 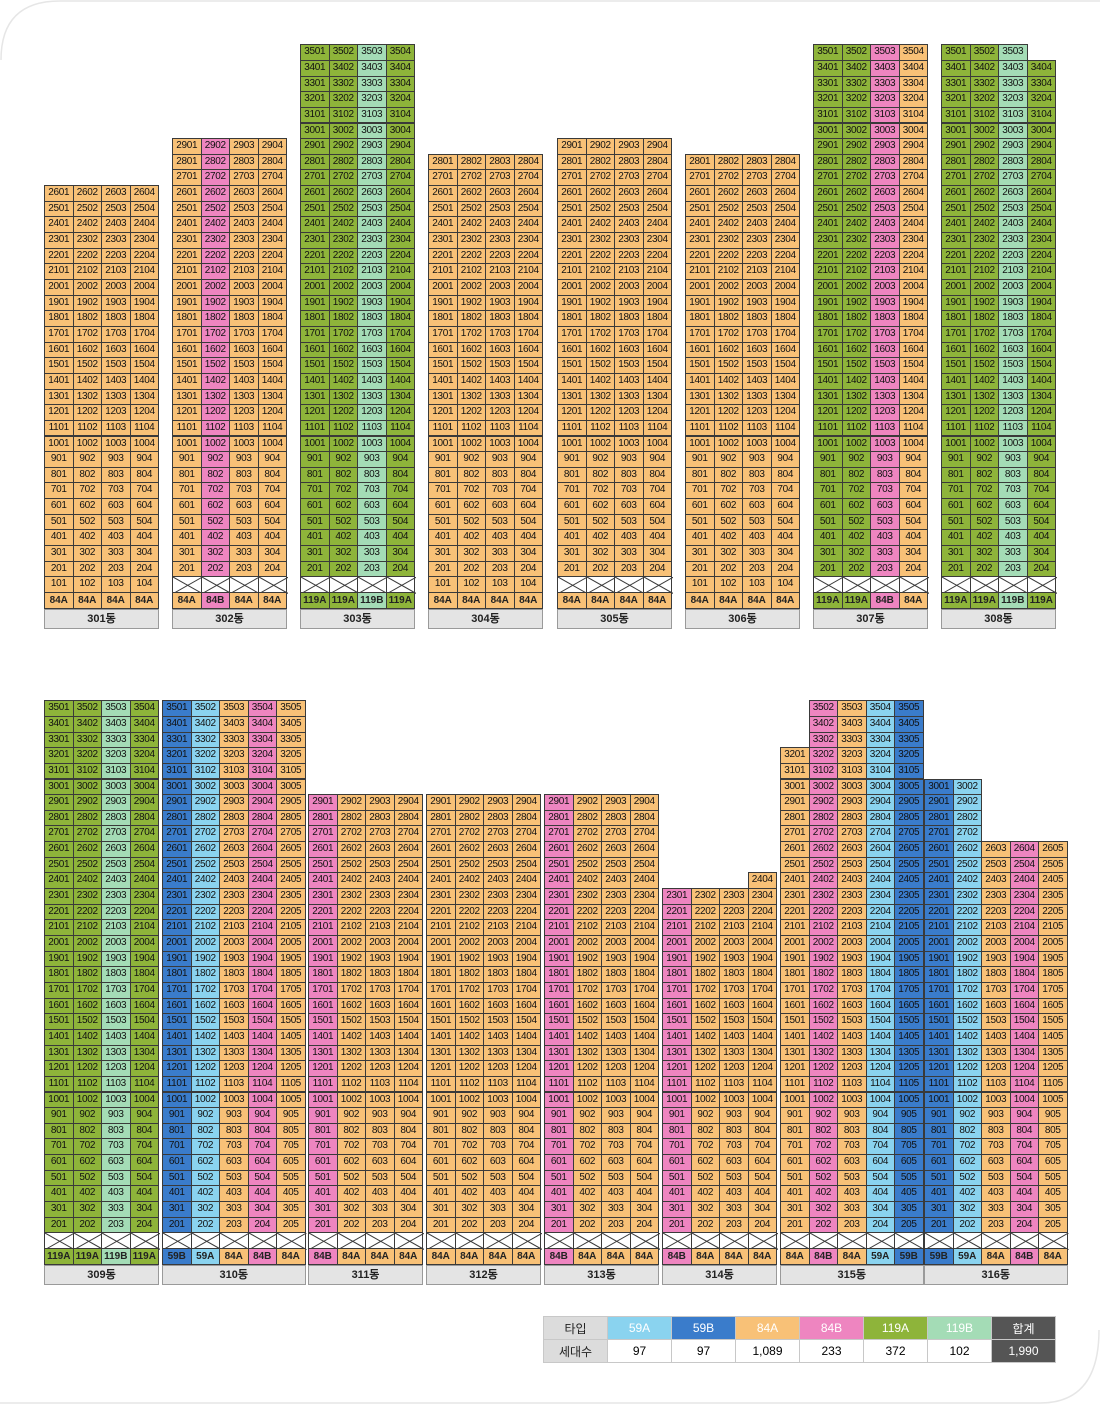 What do you see at coordinates (372, 365) in the screenshot?
I see `unit-cell: 1503` at bounding box center [372, 365].